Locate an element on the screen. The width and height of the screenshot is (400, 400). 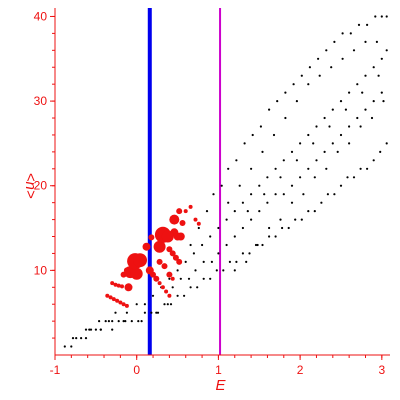
y-tick-label: 30 is located at coordinates (41, 101).